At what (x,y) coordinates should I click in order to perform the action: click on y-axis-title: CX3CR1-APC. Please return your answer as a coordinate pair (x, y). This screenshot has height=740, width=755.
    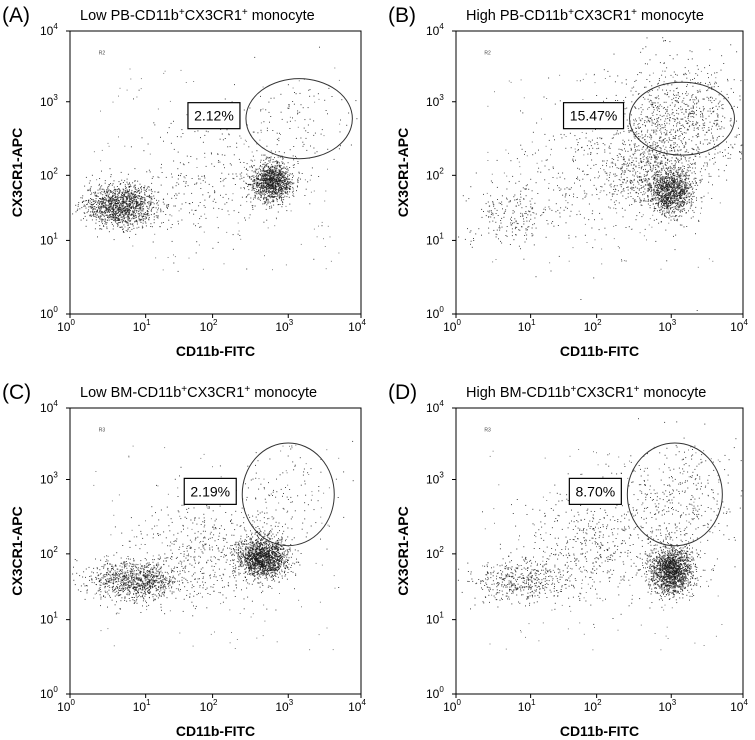
    Looking at the image, I should click on (17, 172).